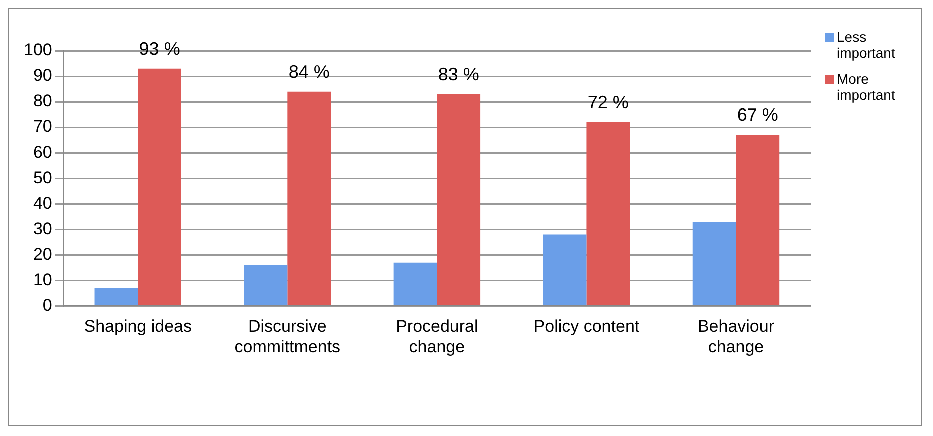 The width and height of the screenshot is (933, 436). What do you see at coordinates (459, 74) in the screenshot?
I see `data-label: 83 %` at bounding box center [459, 74].